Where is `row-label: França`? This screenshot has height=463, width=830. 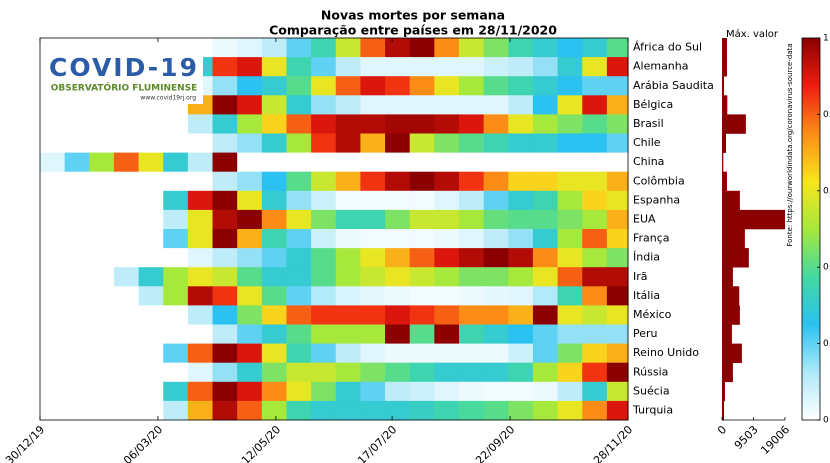 row-label: França is located at coordinates (651, 238).